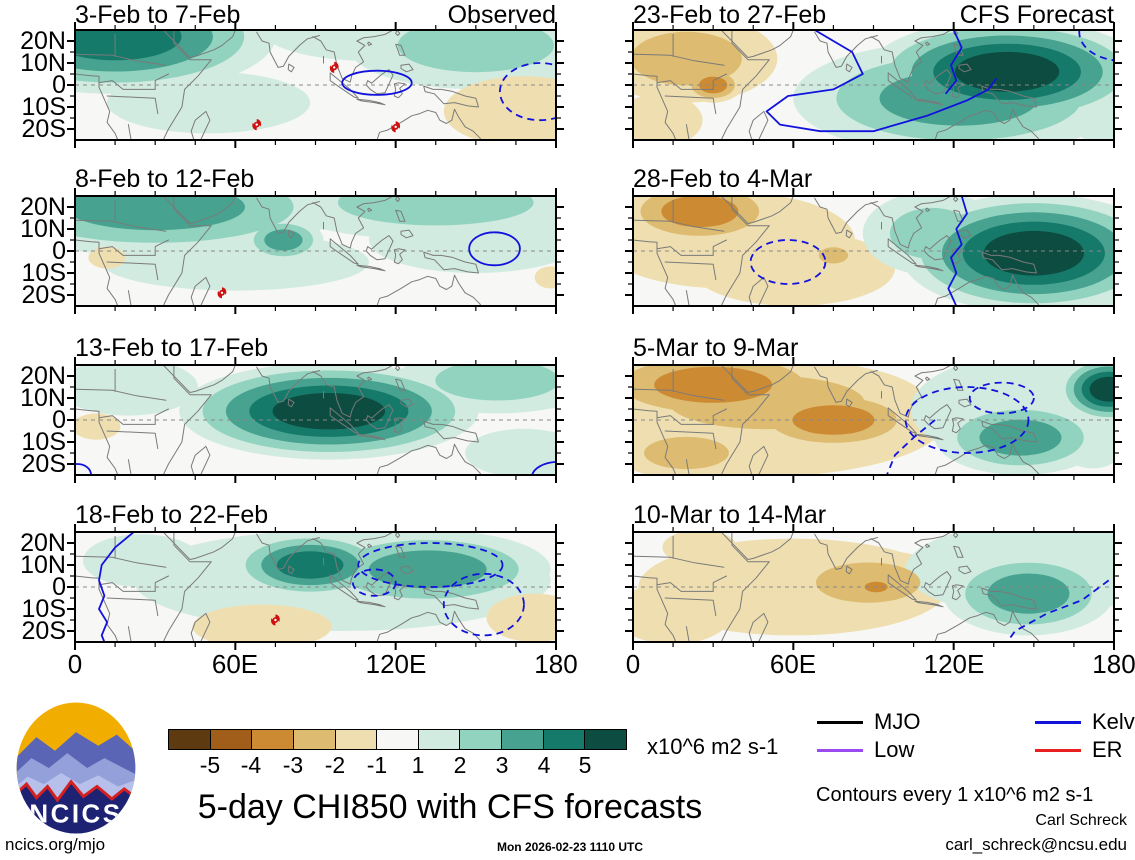 The width and height of the screenshot is (1135, 860). Describe the element at coordinates (1036, 844) in the screenshot. I see `credit-email: carl_schreck@ncsu.edu` at that location.